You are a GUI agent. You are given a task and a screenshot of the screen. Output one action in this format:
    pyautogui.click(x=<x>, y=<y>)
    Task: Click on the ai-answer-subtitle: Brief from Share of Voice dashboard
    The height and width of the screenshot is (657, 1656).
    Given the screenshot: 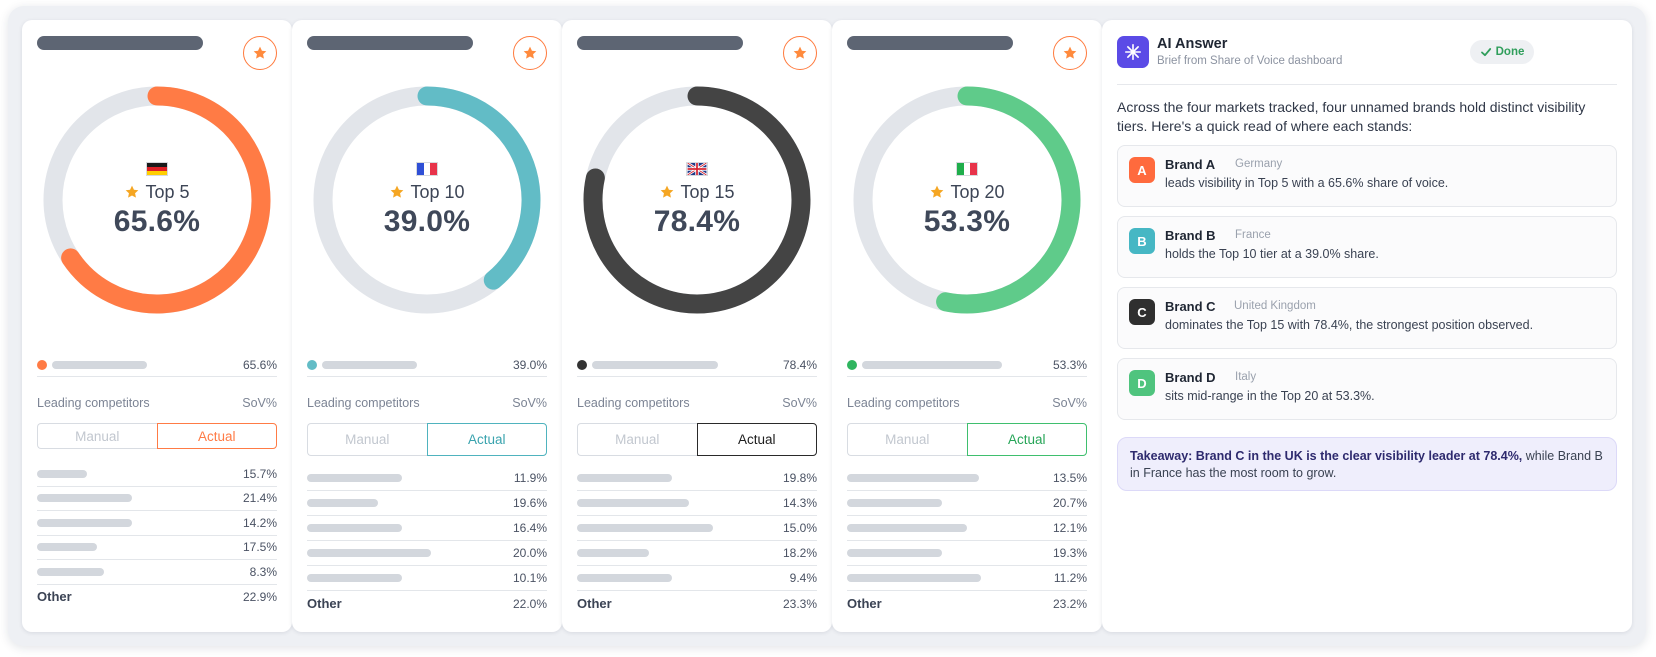 What is the action you would take?
    pyautogui.click(x=1250, y=61)
    